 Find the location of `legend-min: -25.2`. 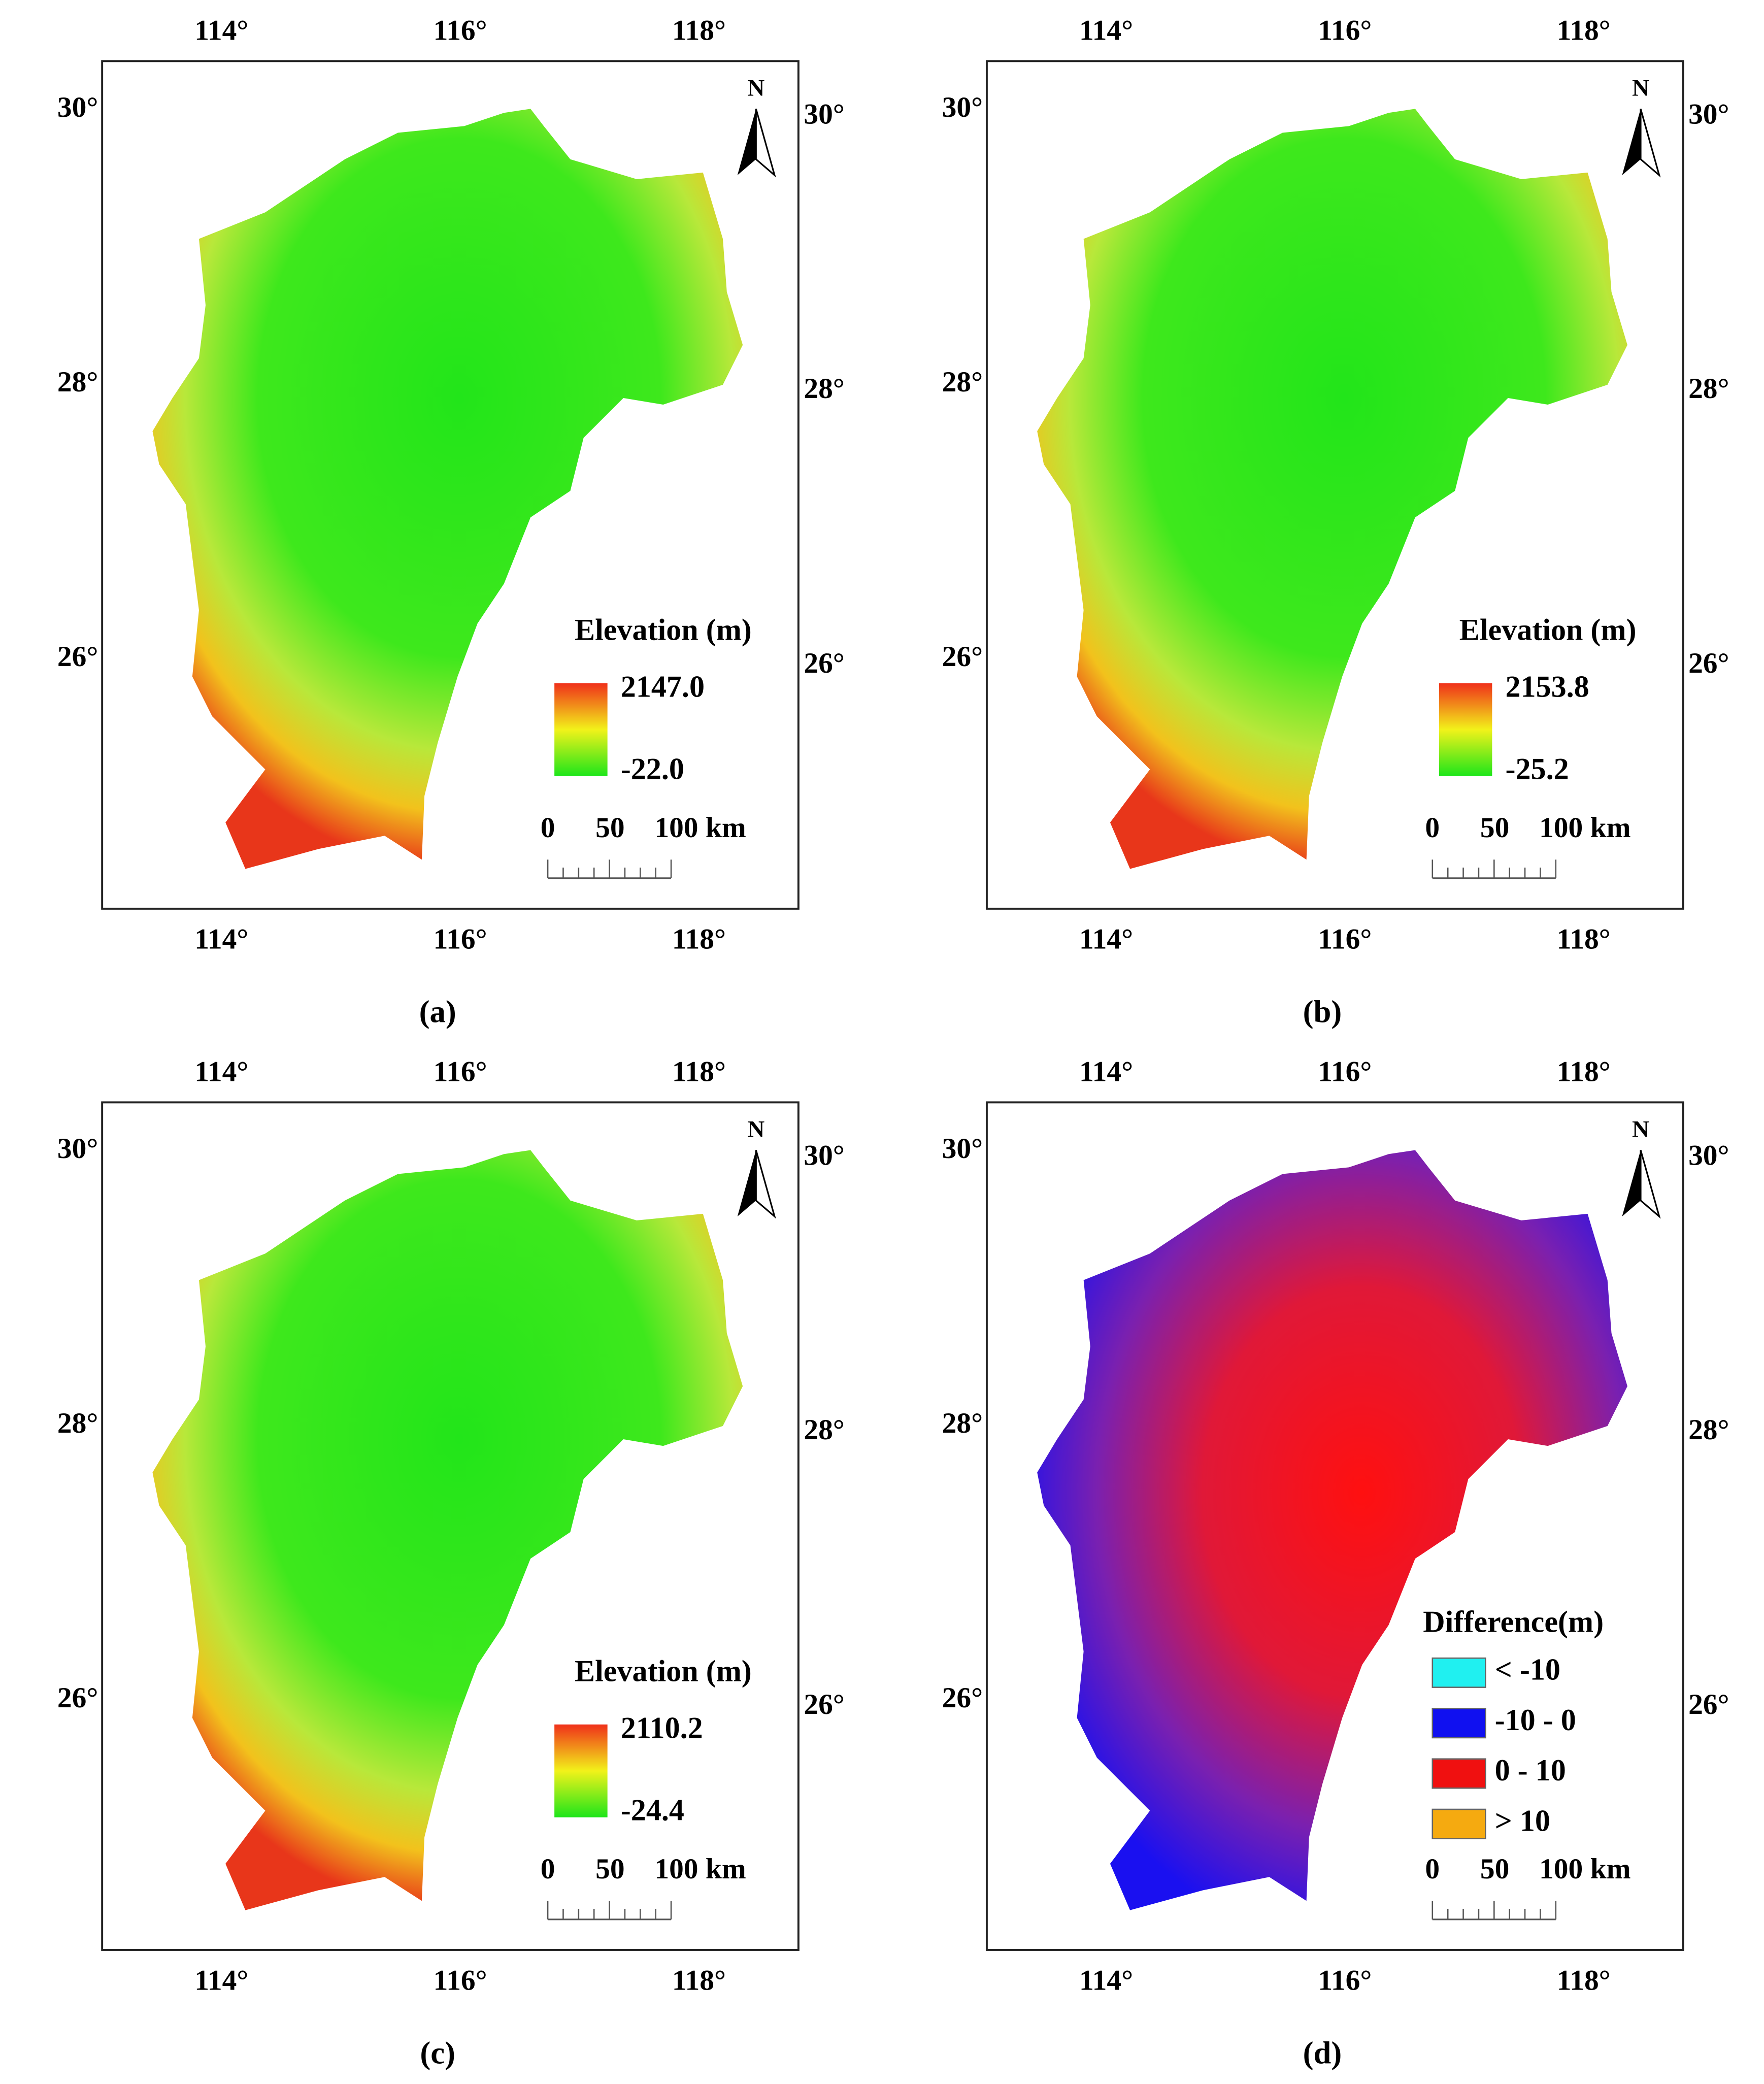

legend-min: -25.2 is located at coordinates (1537, 769).